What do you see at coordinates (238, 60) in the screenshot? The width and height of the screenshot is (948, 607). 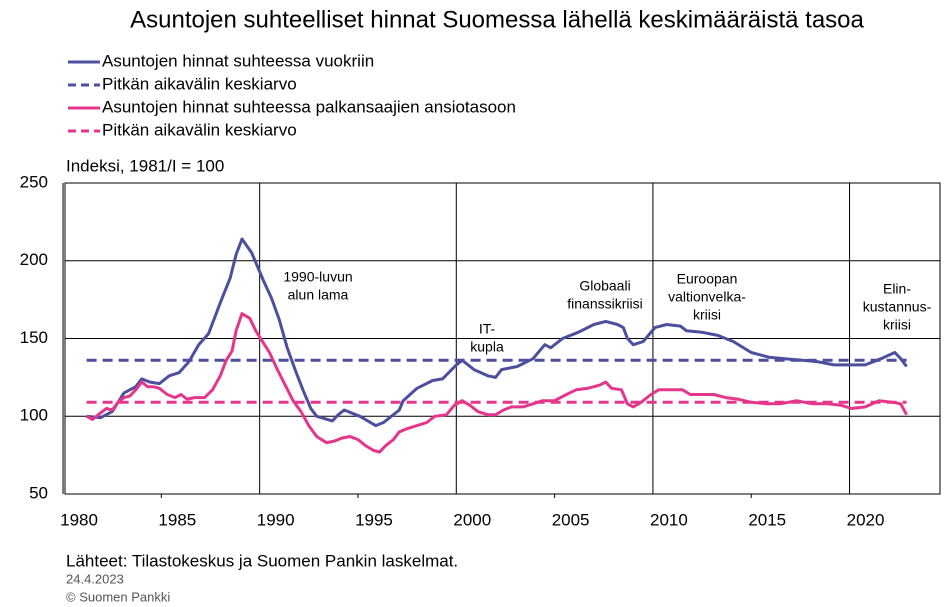 I see `legend-label: Asuntojen hinnat suhteessa vuokriin` at bounding box center [238, 60].